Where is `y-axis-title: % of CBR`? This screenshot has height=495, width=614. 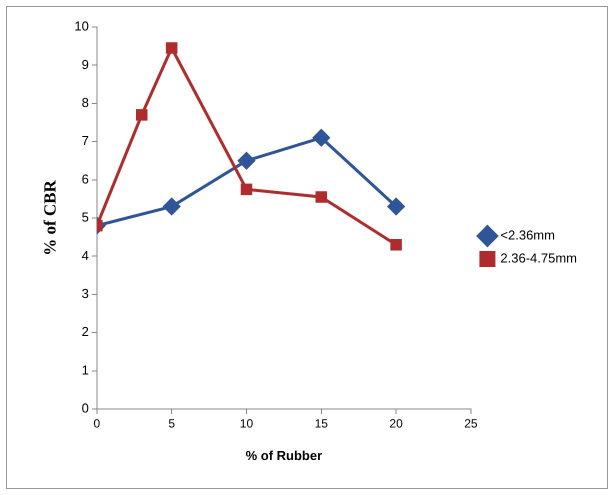 y-axis-title: % of CBR is located at coordinates (50, 218).